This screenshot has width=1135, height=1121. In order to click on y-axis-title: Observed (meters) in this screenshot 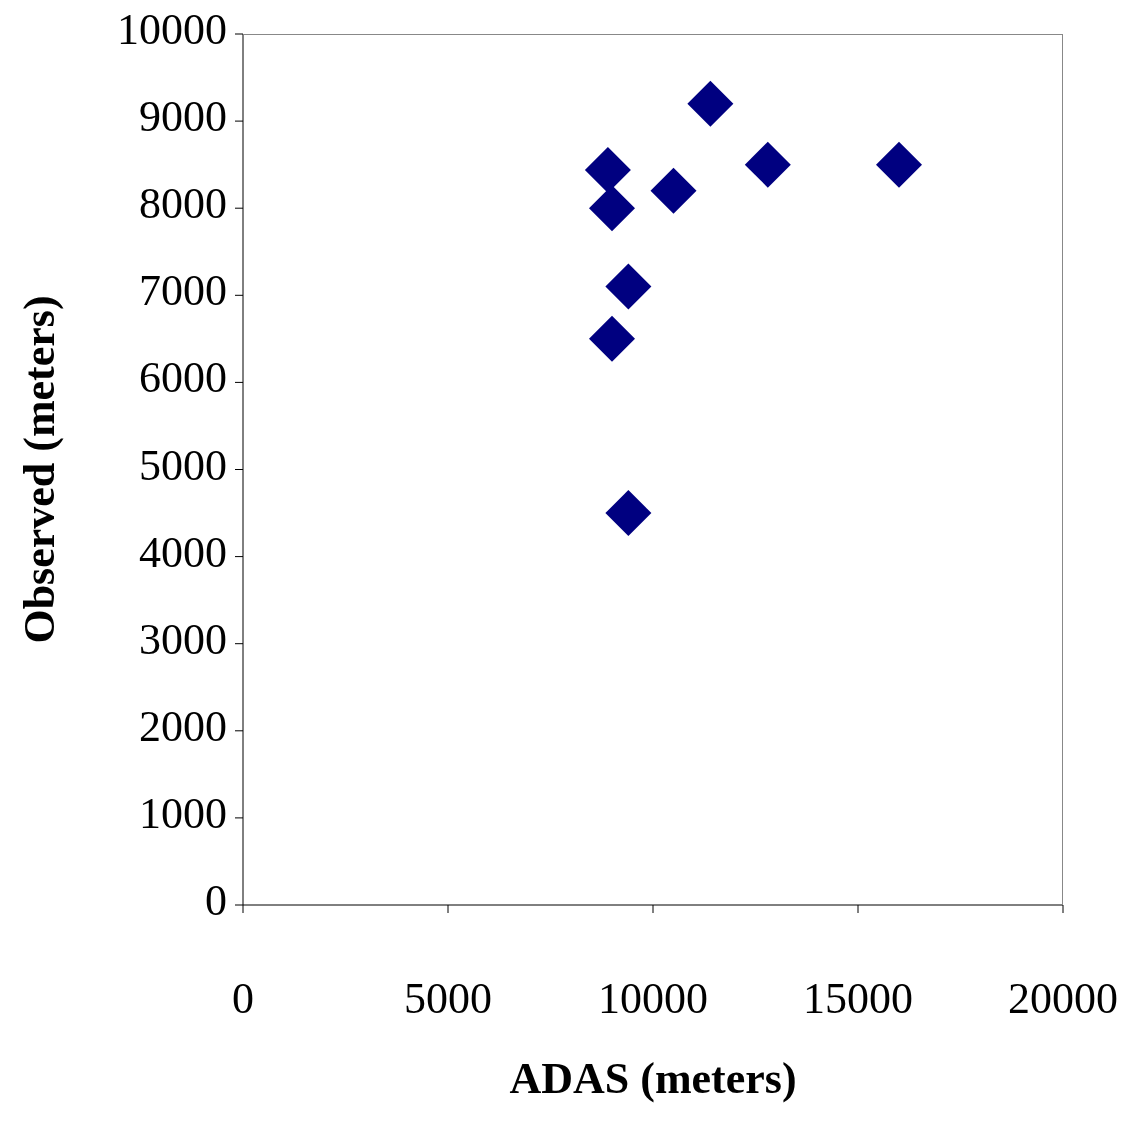, I will do `click(39, 469)`.